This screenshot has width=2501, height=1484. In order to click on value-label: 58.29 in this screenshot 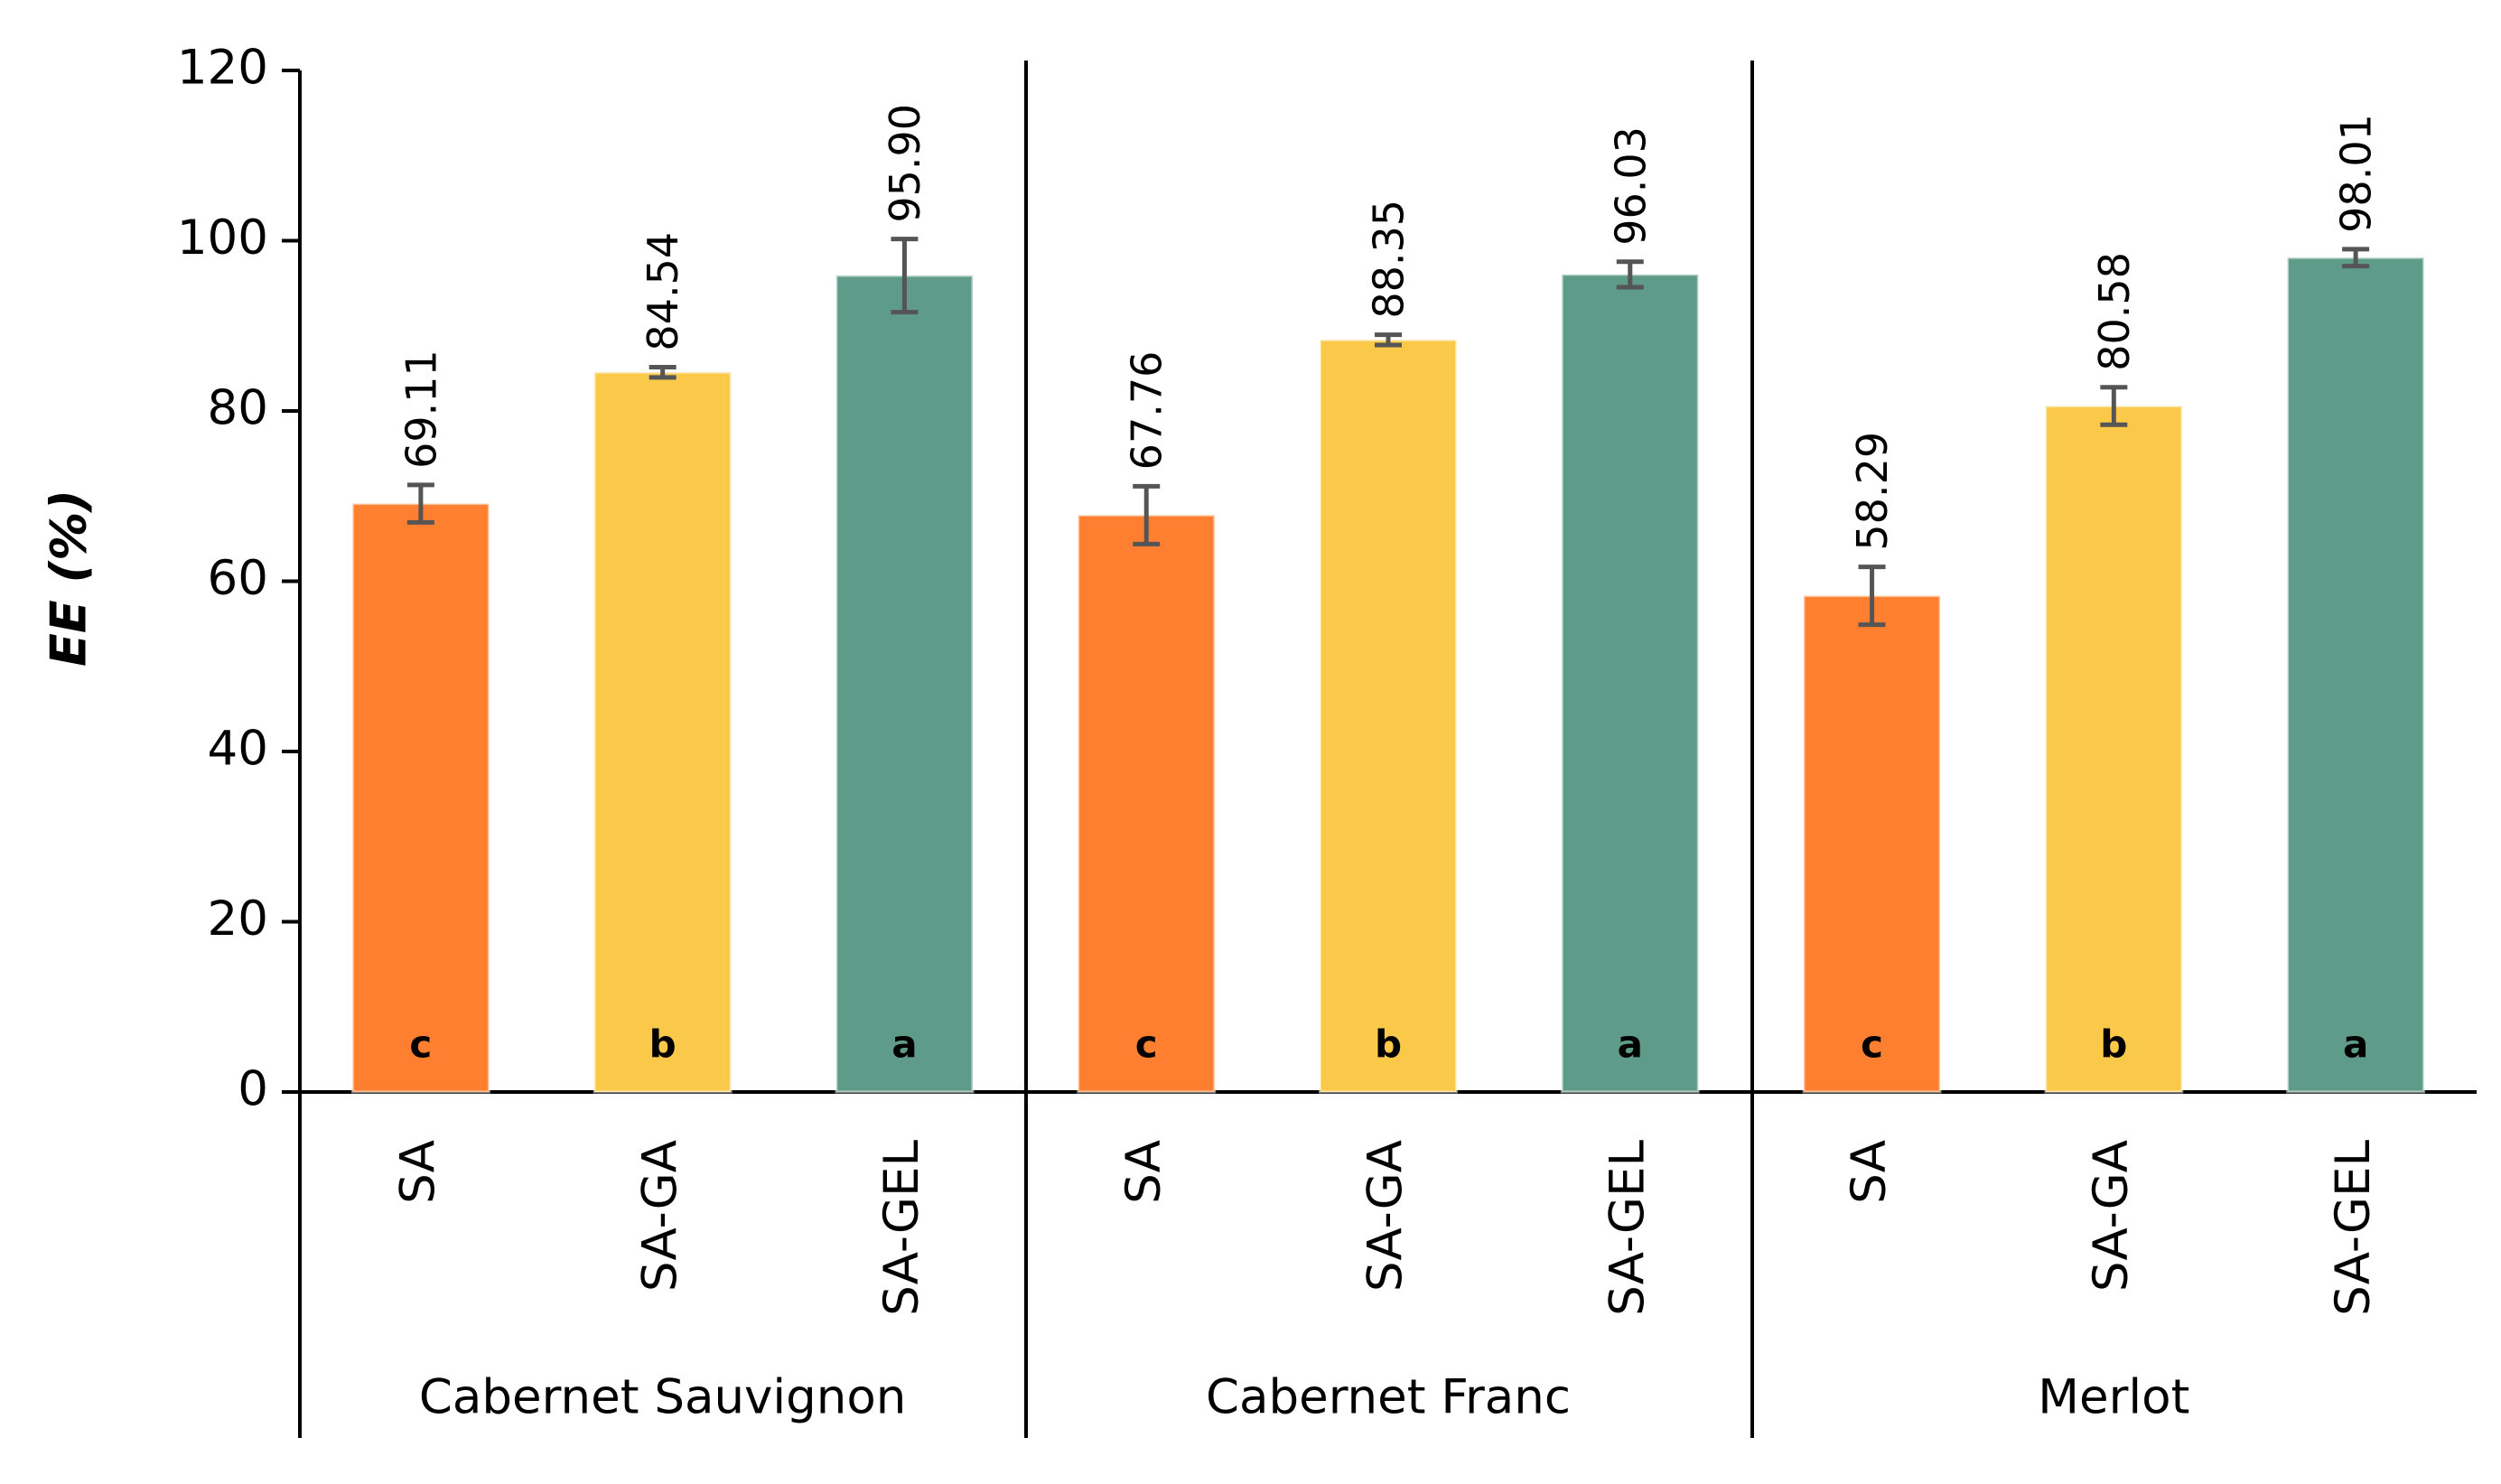, I will do `click(1872, 492)`.